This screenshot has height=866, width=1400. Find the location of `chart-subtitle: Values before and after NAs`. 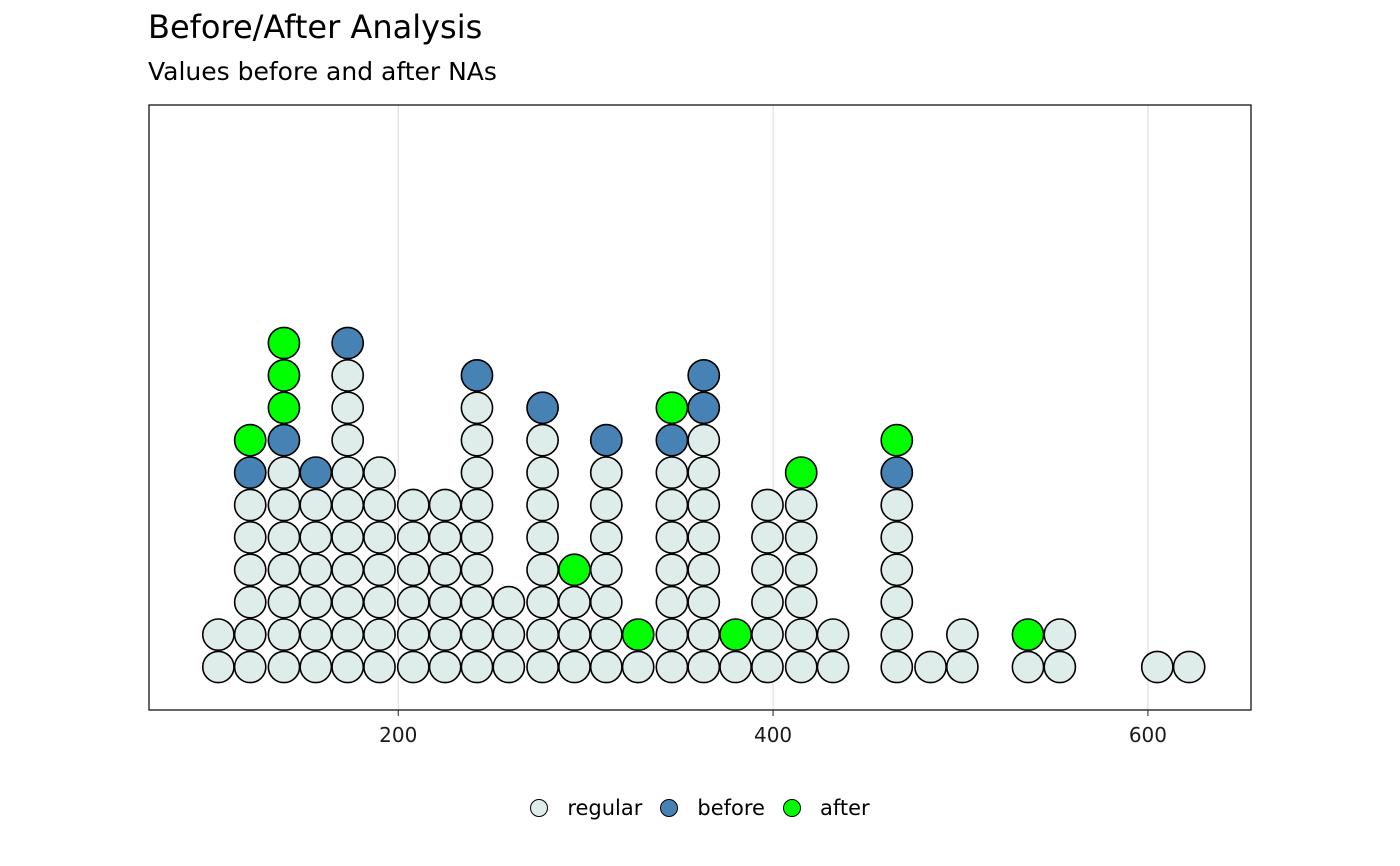

chart-subtitle: Values before and after NAs is located at coordinates (322, 71).